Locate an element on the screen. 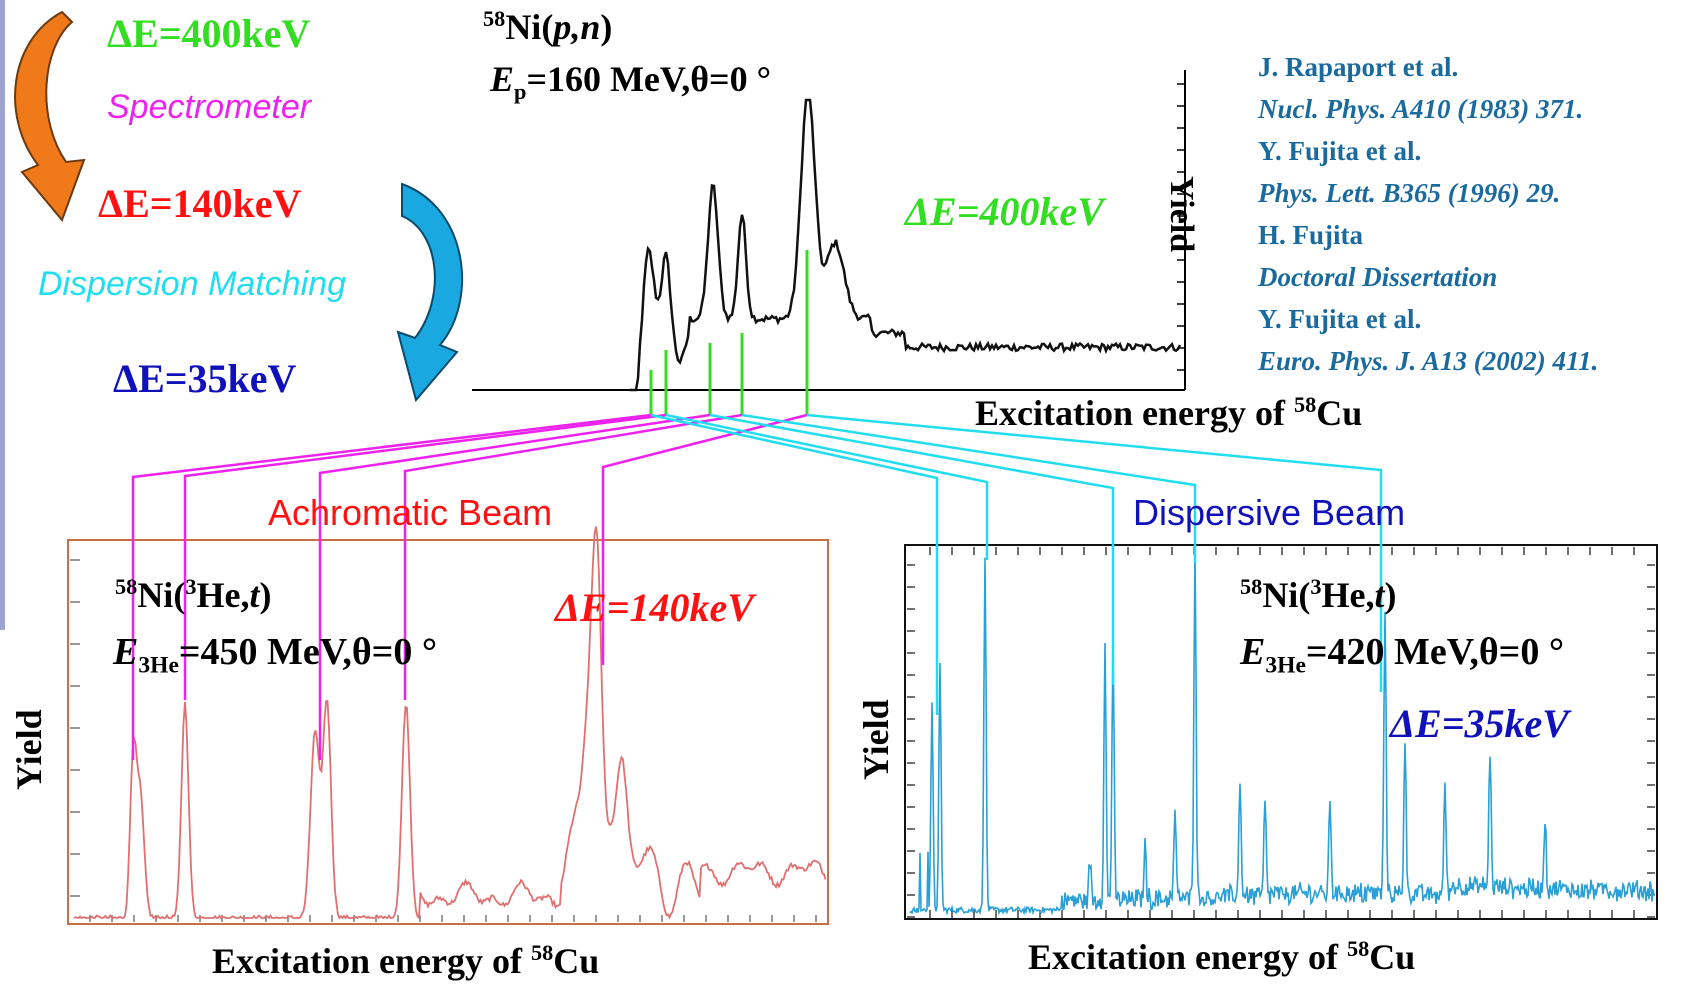 This screenshot has width=1701, height=984. left-panel-title: Achromatic Beam is located at coordinates (410, 512).